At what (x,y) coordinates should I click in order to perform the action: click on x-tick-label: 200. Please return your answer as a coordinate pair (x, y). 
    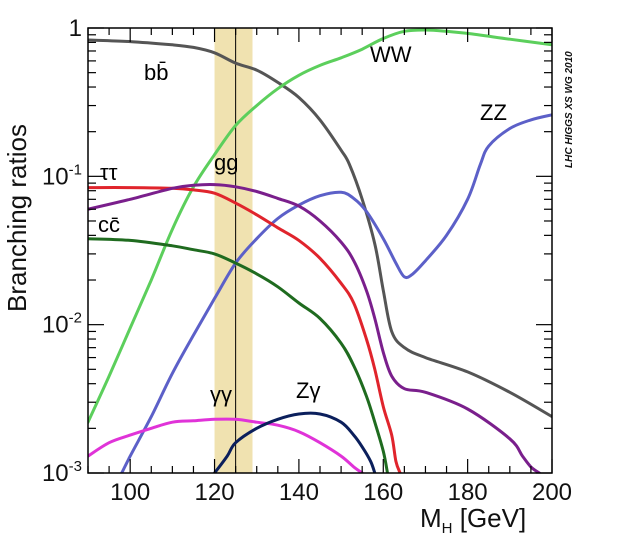
    Looking at the image, I should click on (552, 492).